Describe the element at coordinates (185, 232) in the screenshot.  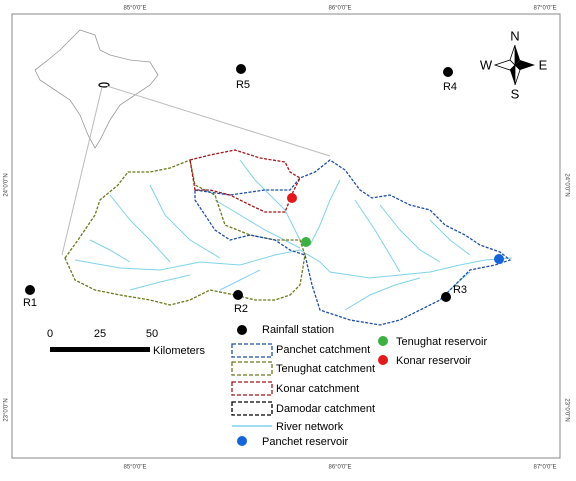
I see `tenughat-catchment` at that location.